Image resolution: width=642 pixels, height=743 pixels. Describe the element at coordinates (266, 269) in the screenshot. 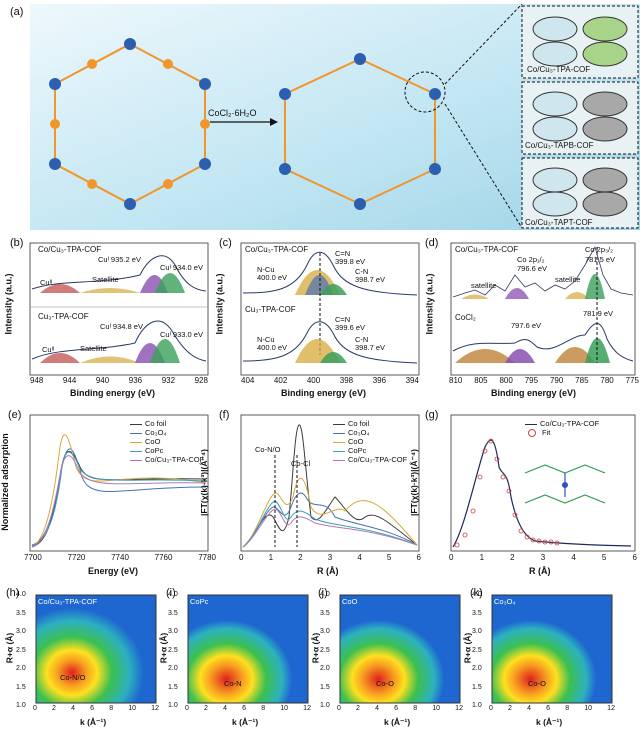

I see `panel-c-top-ncu: N-Cu` at that location.